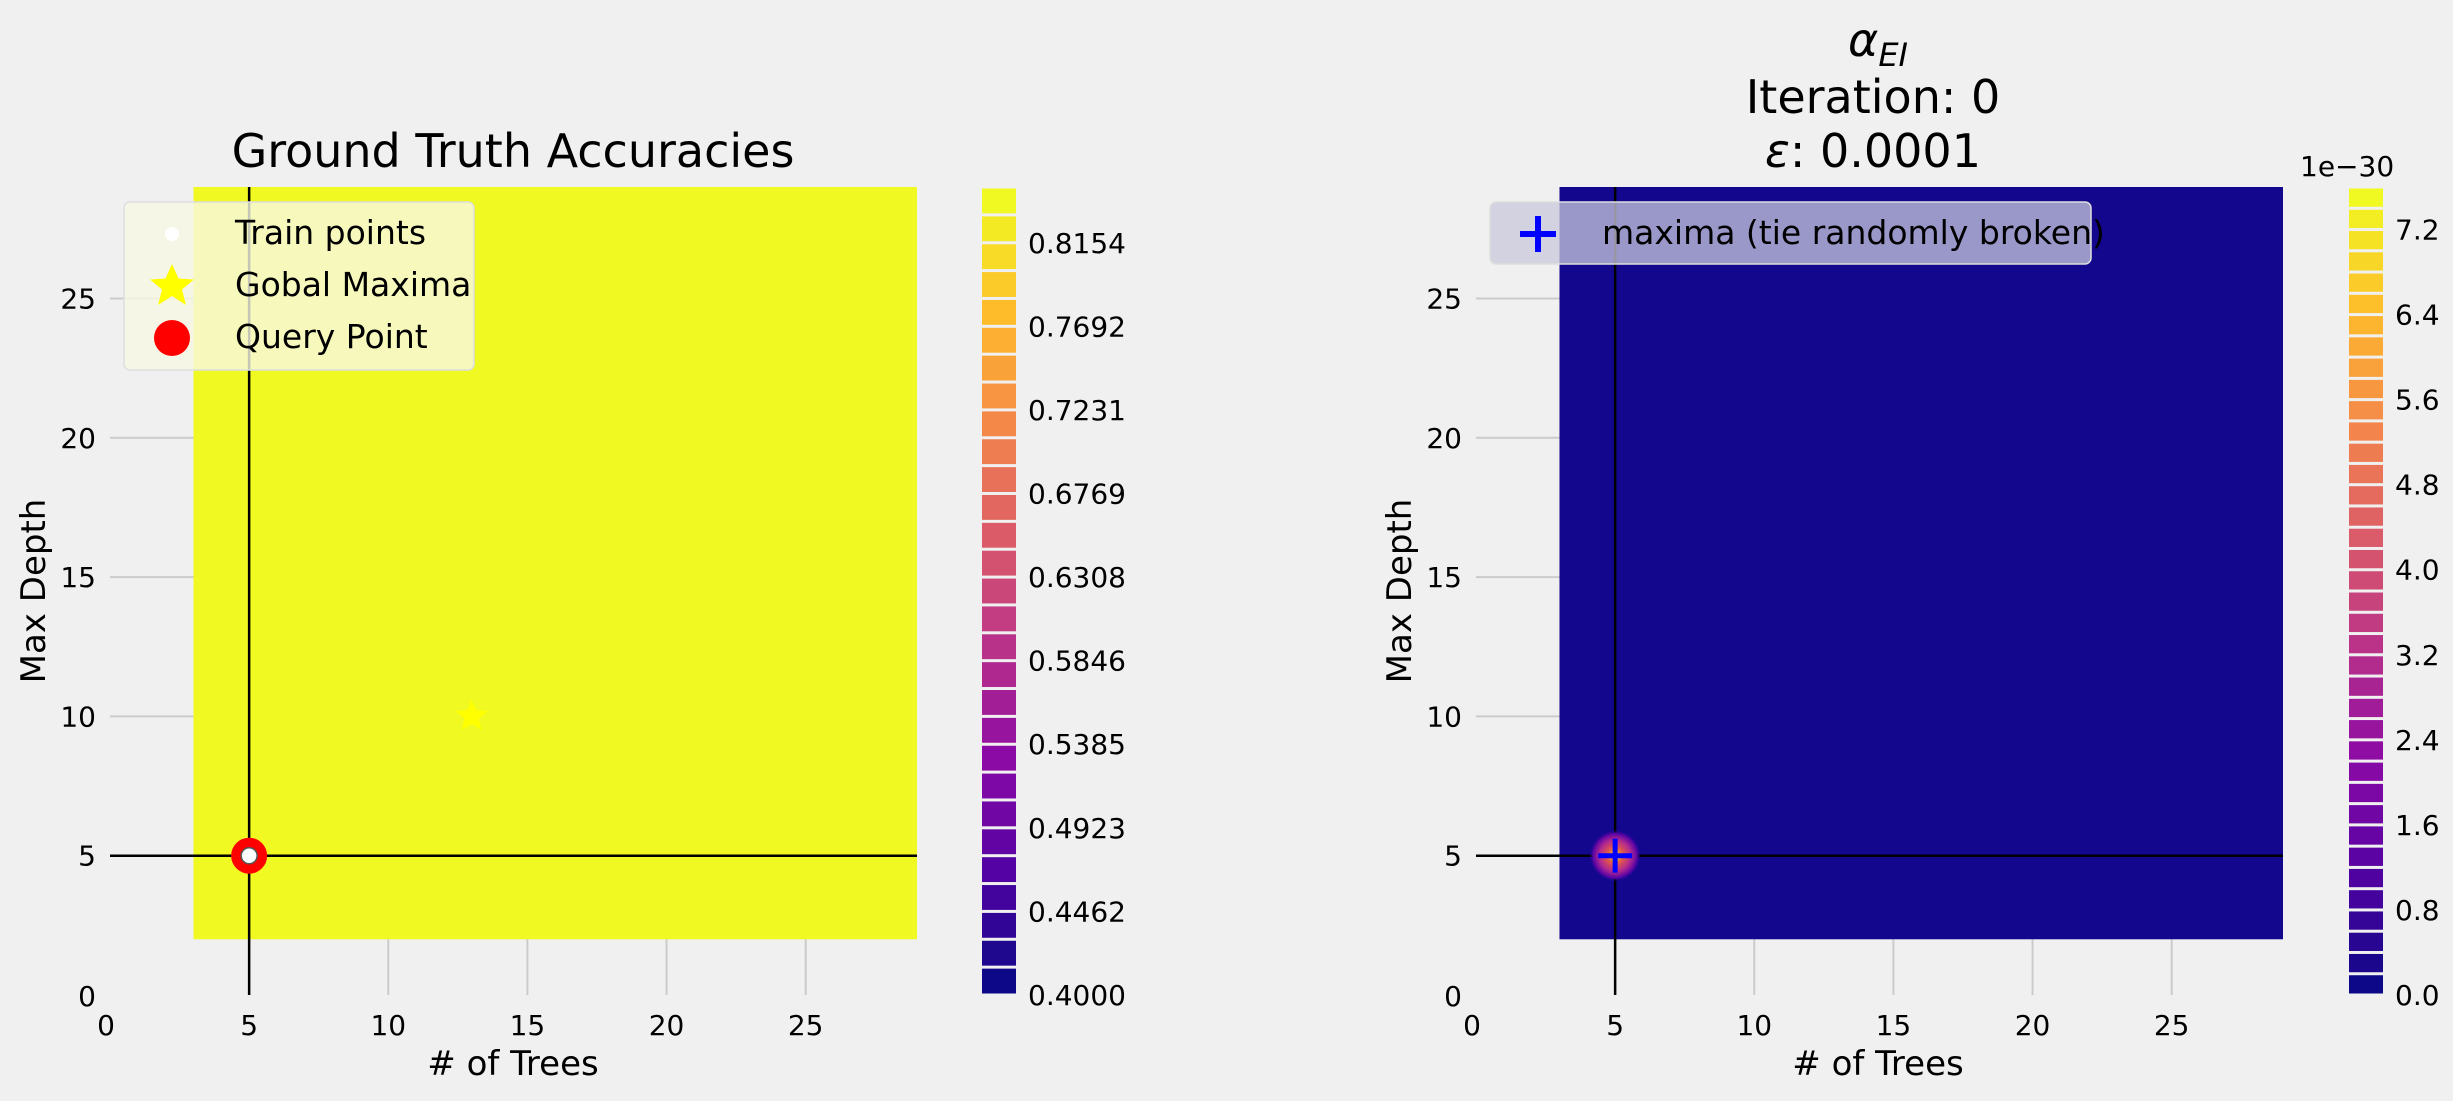 This screenshot has width=2453, height=1101. Describe the element at coordinates (1077, 911) in the screenshot. I see `colorbar-tick-label: 0.4462` at that location.